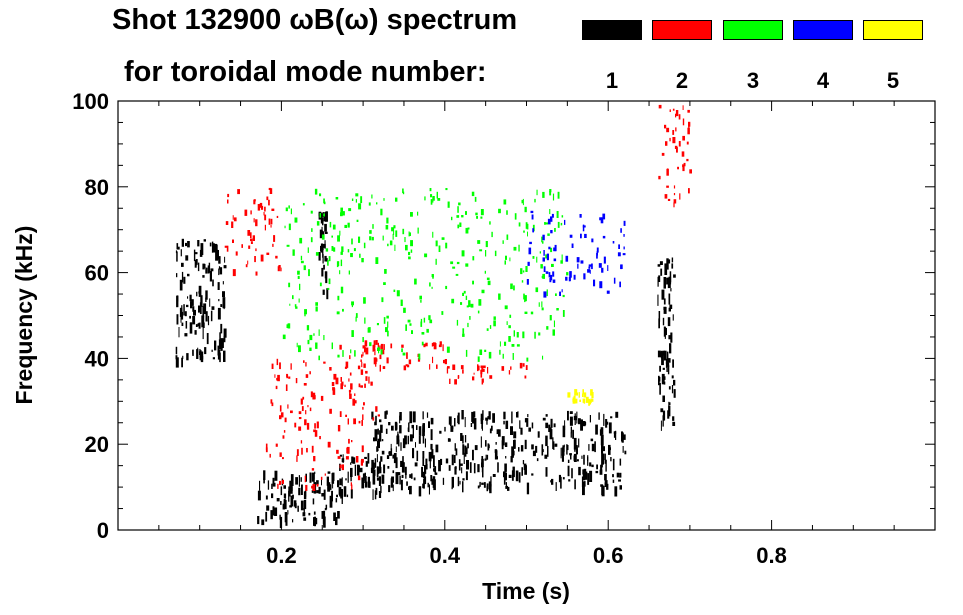  I want to click on y-tick-label: 100, so click(90, 101).